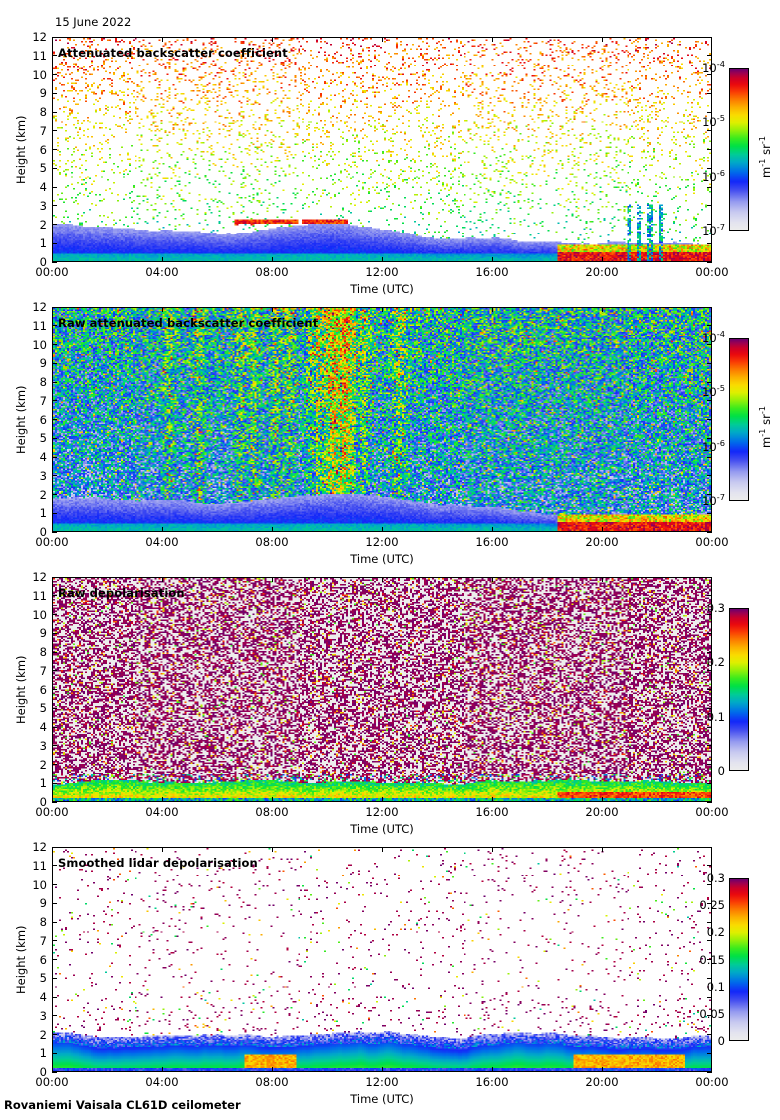 Image resolution: width=780 pixels, height=1120 pixels. I want to click on y-tick-label: 0, so click(43, 262).